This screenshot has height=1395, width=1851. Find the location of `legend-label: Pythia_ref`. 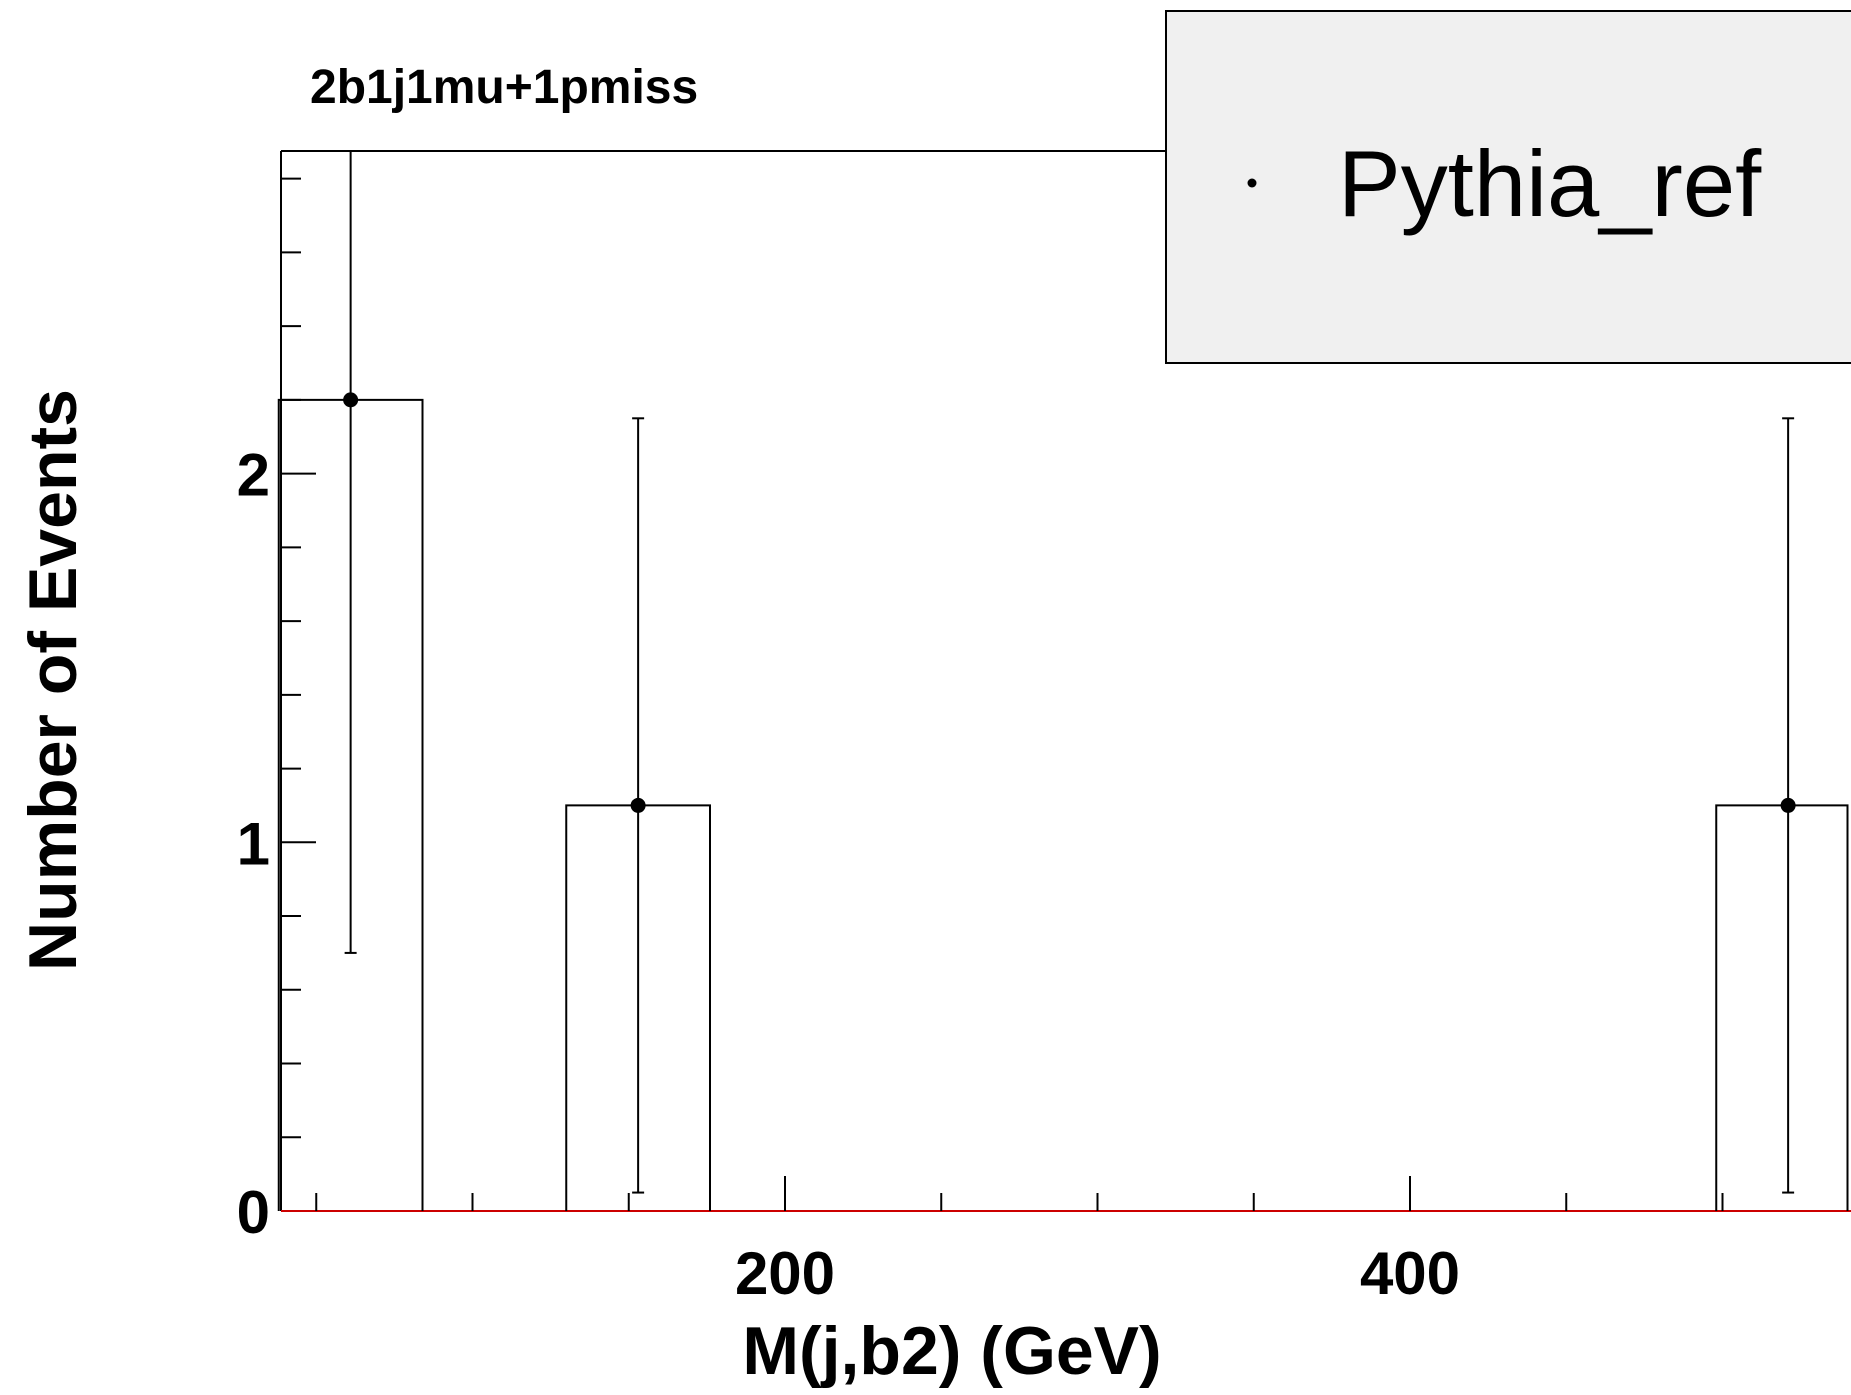

legend-label: Pythia_ref is located at coordinates (1550, 183).